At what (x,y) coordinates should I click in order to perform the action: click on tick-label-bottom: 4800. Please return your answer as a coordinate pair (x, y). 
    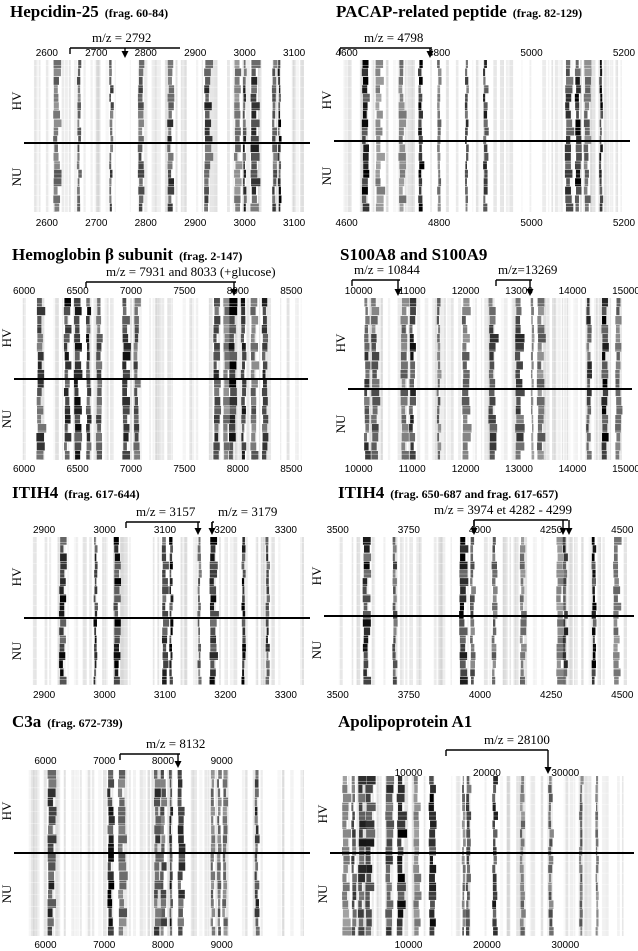
    Looking at the image, I should click on (439, 223).